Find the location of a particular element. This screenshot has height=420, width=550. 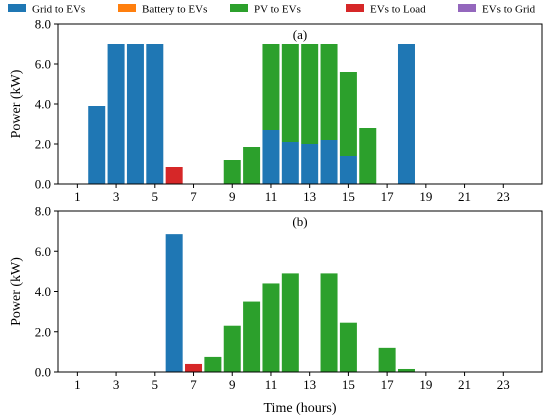

legend-label-battery-to-evs: Battery to EVs is located at coordinates (174, 10).